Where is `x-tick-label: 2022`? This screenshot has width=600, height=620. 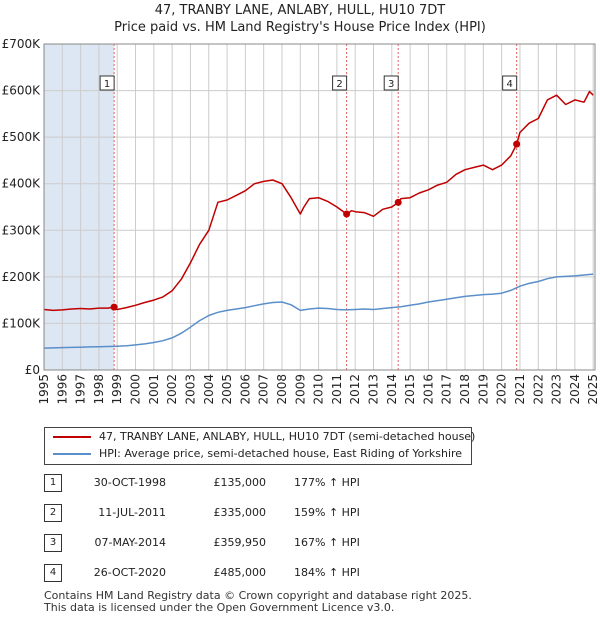
x-tick-label: 2022 is located at coordinates (538, 389).